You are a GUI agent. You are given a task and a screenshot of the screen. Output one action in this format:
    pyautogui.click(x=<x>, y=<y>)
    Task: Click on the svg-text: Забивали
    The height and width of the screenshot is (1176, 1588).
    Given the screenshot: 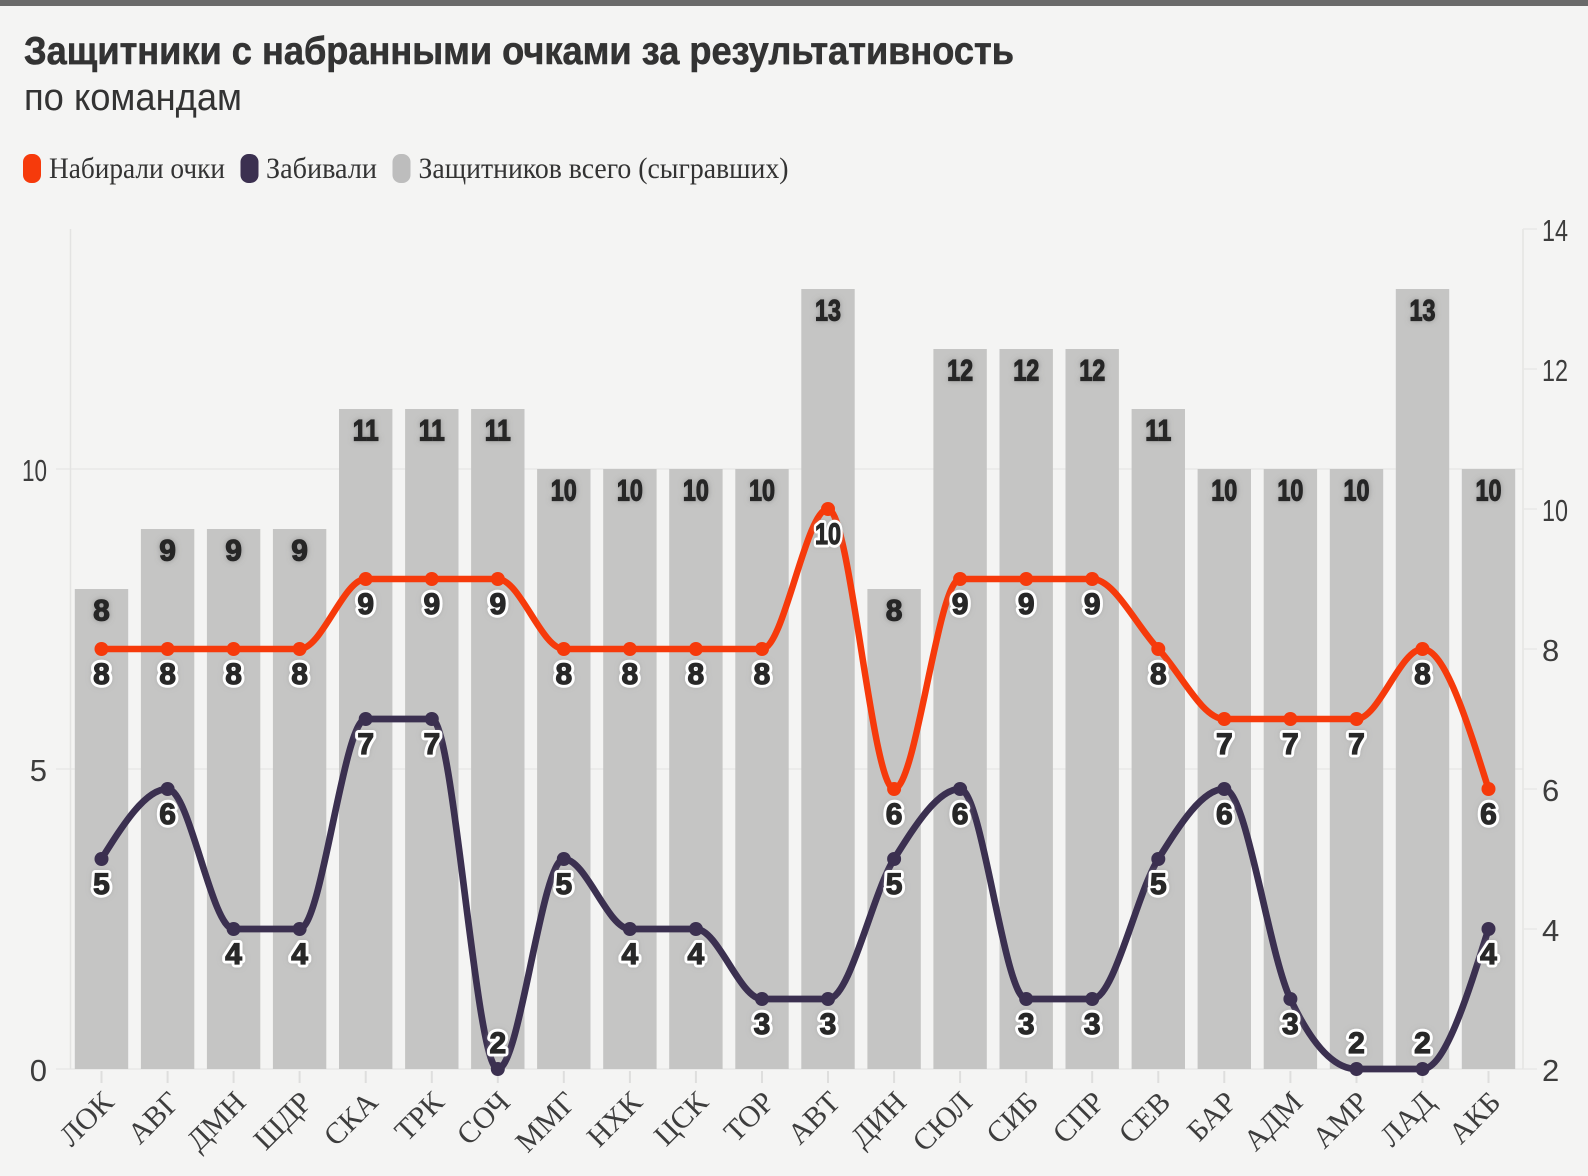 What is the action you would take?
    pyautogui.click(x=321, y=168)
    